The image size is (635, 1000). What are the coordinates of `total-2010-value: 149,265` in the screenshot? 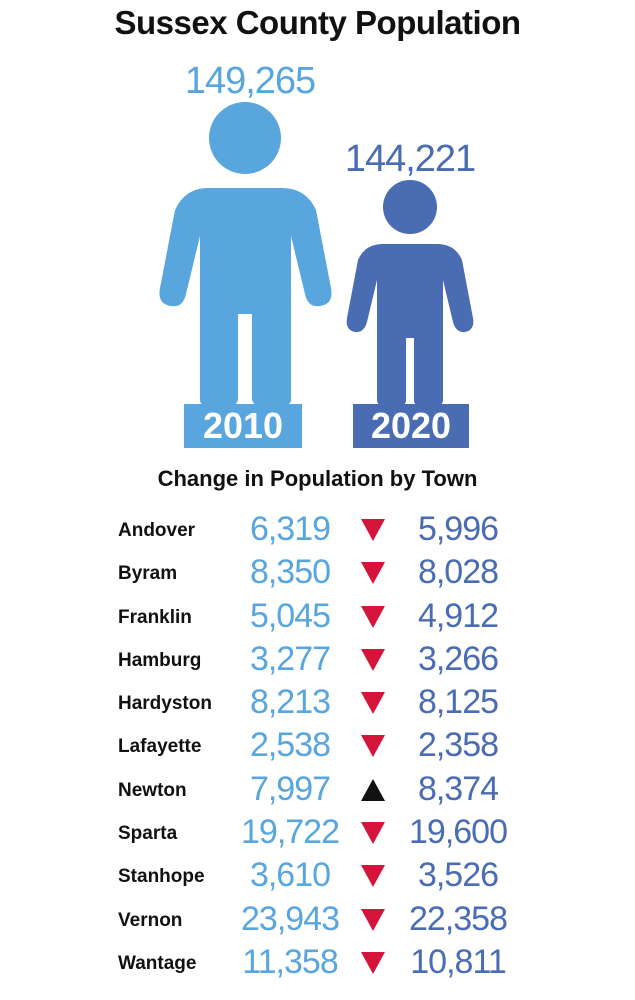 It's located at (250, 81).